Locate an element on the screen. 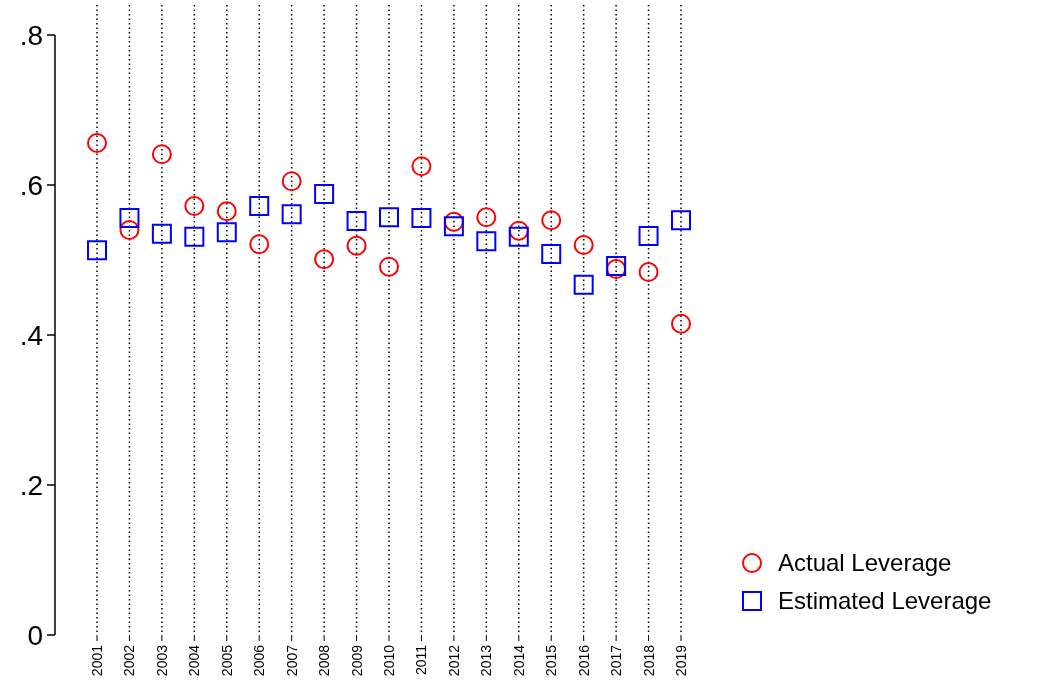 This screenshot has height=696, width=1041. x-tick-label: 2014 is located at coordinates (518, 660).